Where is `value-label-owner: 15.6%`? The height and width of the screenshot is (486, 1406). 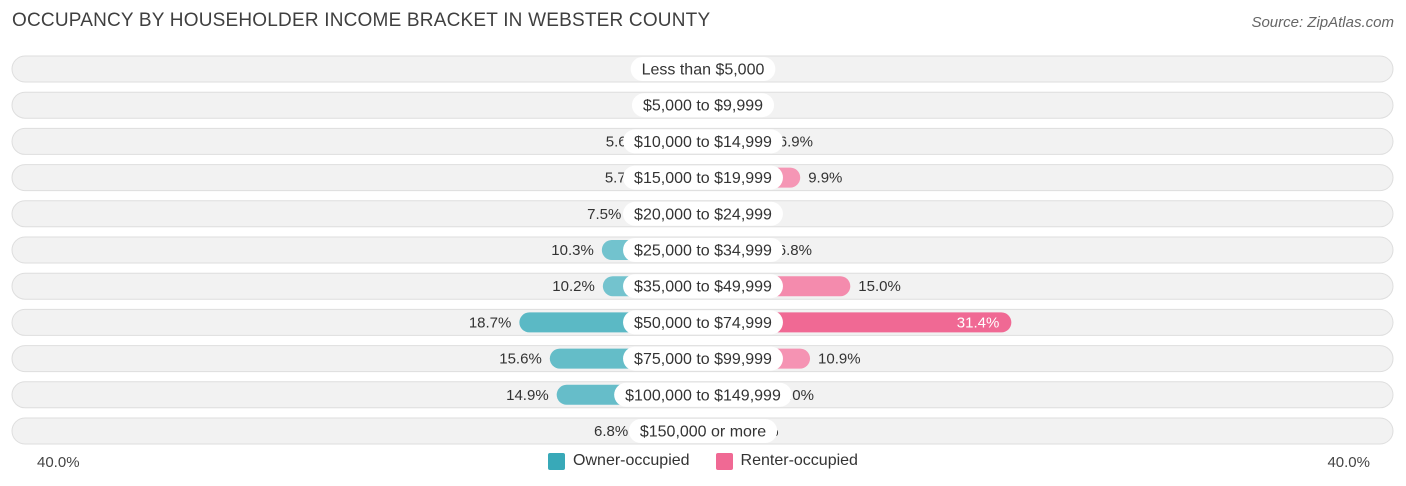
value-label-owner: 15.6% is located at coordinates (520, 359).